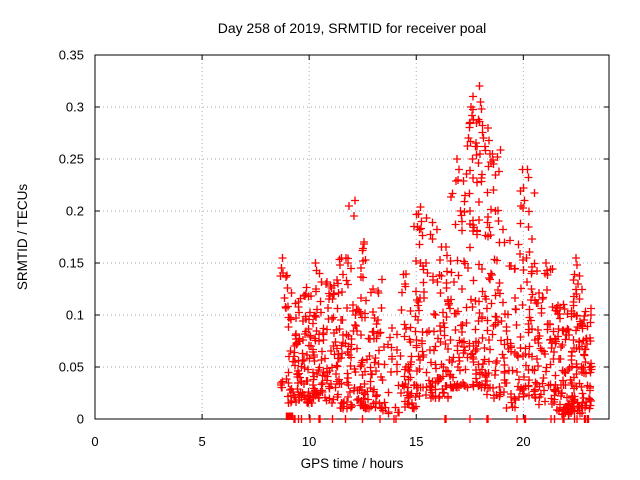 The image size is (640, 480). Describe the element at coordinates (71, 55) in the screenshot. I see `y-tick-label: 0.35` at that location.